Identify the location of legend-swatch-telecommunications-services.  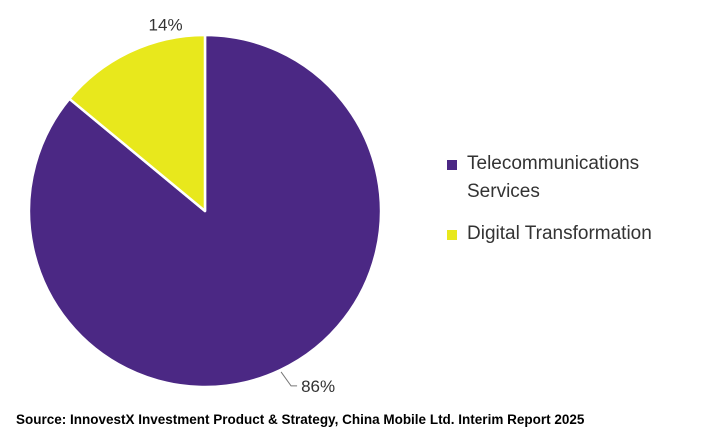
(452, 165).